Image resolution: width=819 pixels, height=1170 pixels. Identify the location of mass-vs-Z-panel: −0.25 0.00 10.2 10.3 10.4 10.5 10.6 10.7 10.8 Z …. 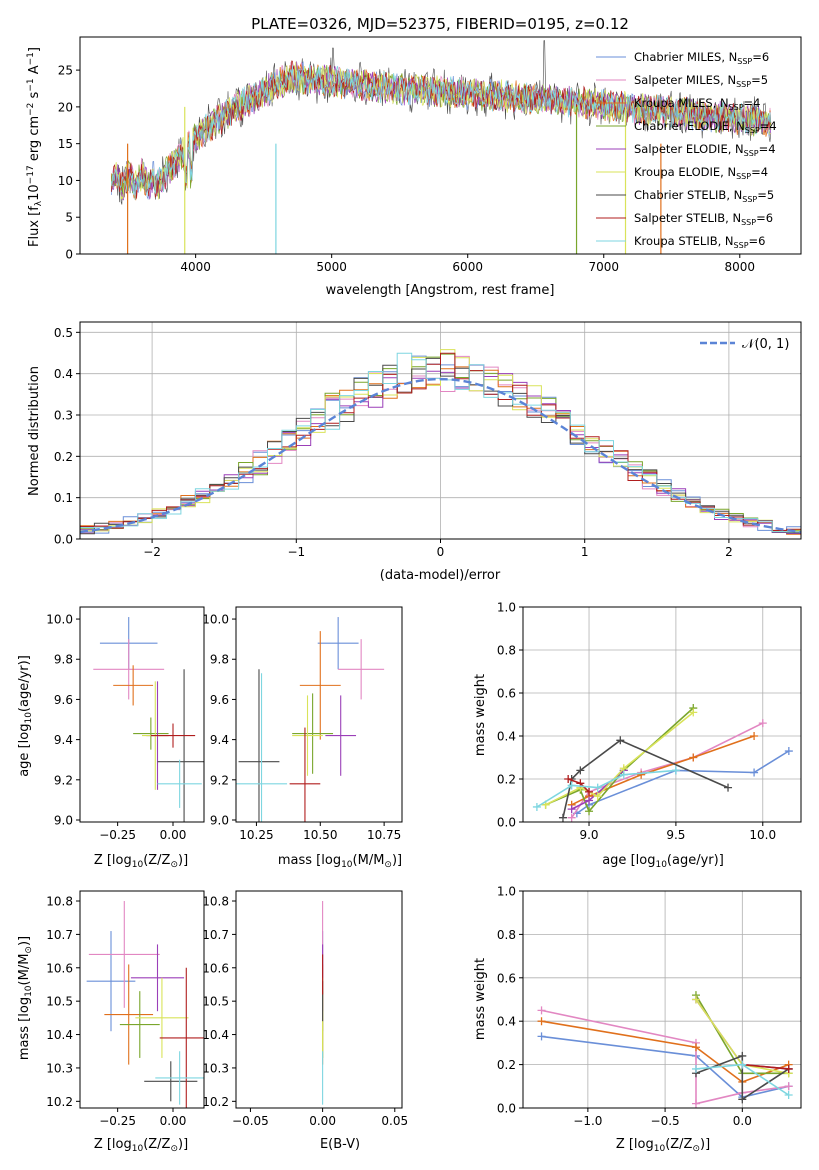
(111, 1022).